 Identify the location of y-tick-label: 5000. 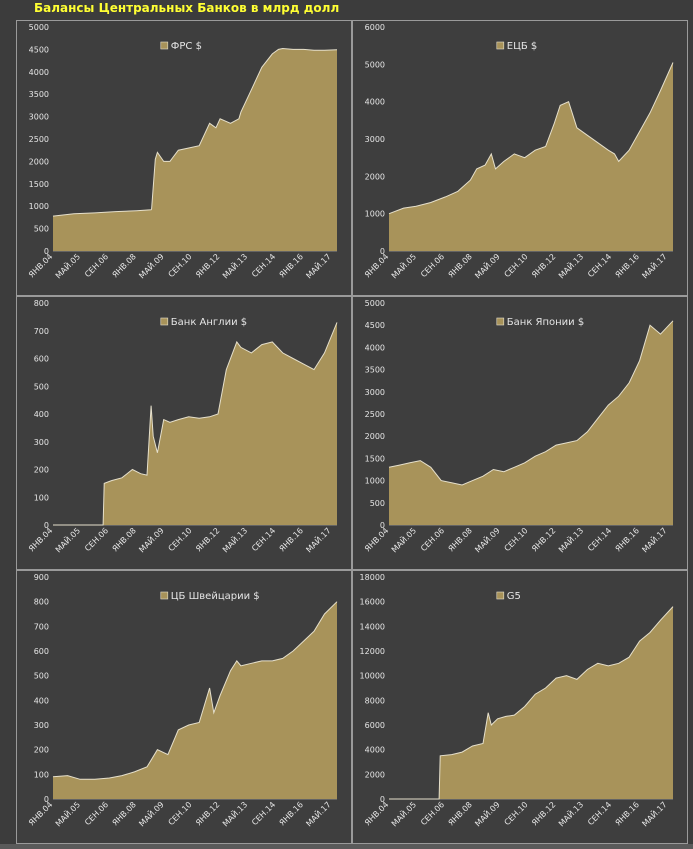
(39, 27).